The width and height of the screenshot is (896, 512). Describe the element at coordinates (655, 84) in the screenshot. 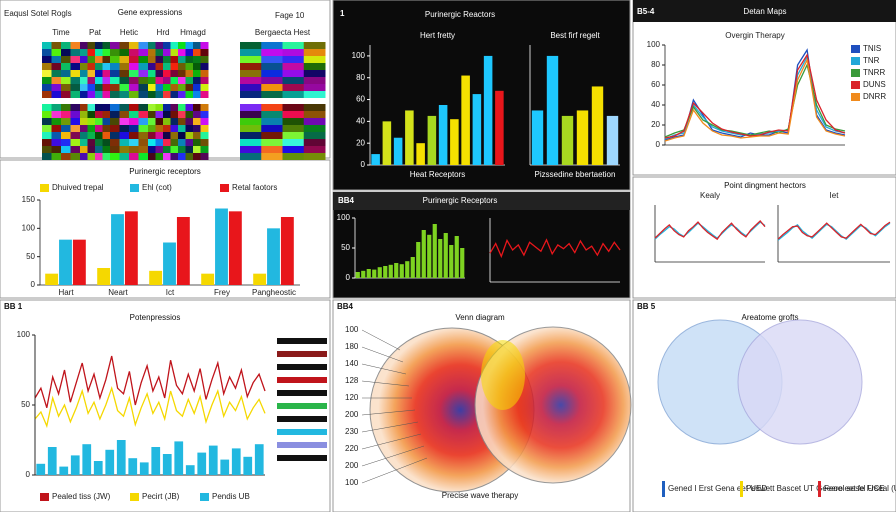

I see `y-tick-label: 60` at that location.